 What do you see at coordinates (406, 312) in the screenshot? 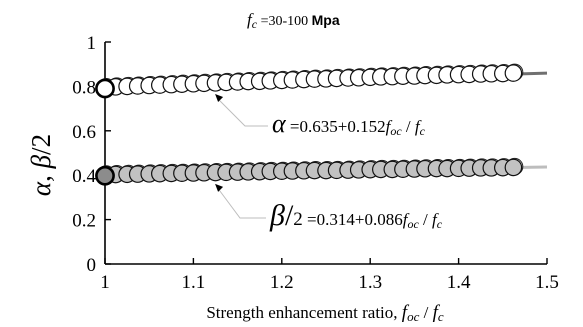
I see `x-label-f1: f` at bounding box center [406, 312].